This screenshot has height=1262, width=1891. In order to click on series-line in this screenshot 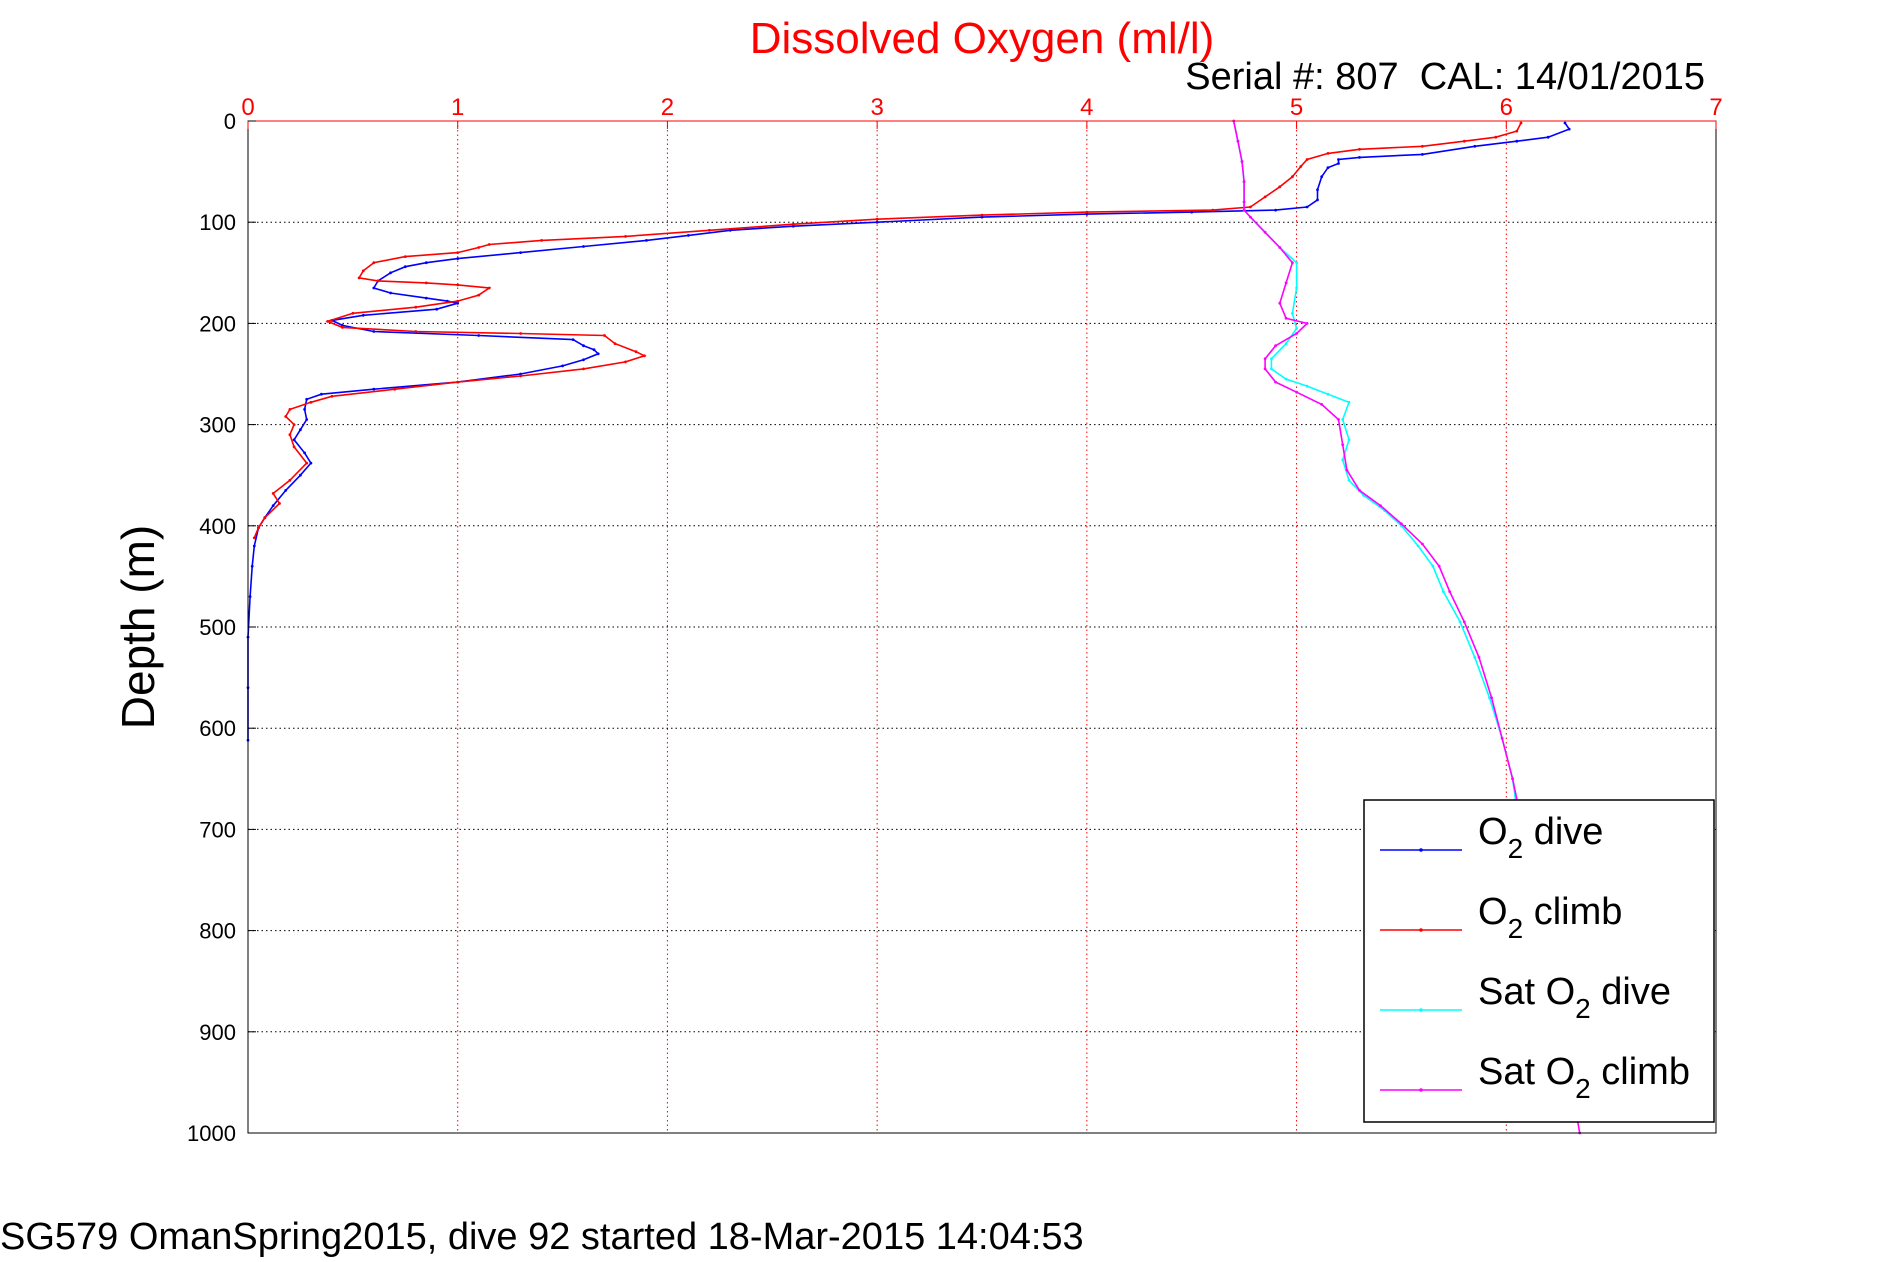, I will do `click(1406, 627)`.